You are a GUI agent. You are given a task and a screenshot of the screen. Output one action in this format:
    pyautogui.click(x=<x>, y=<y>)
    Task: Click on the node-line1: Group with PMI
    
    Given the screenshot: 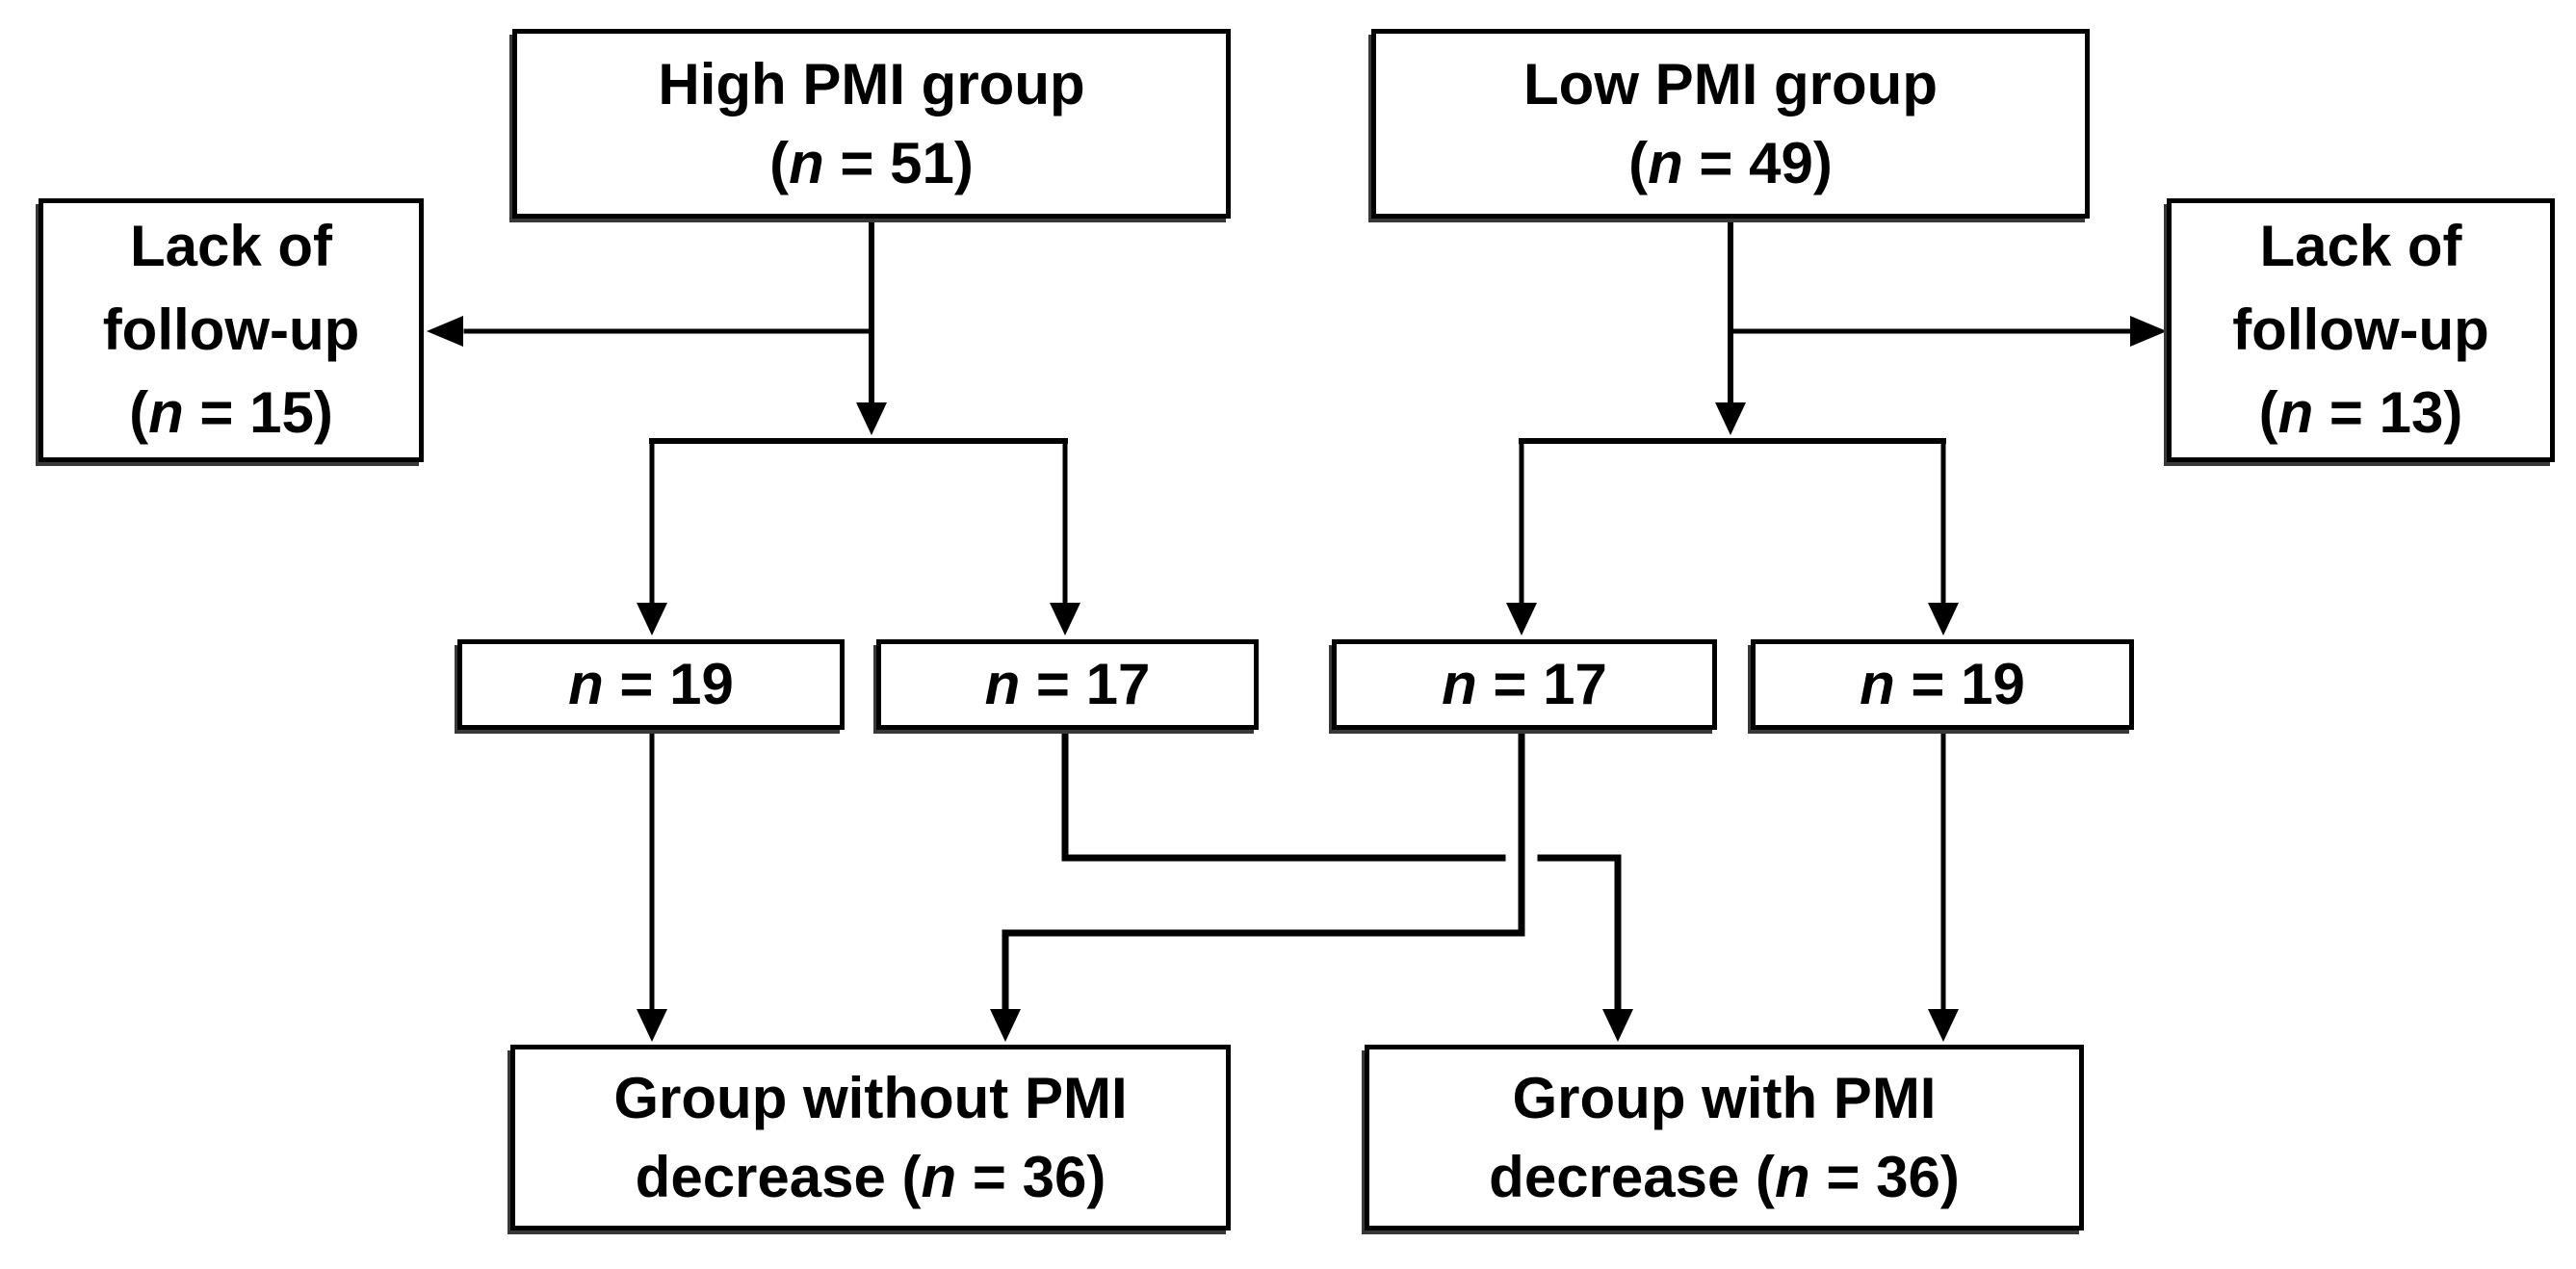 What is the action you would take?
    pyautogui.click(x=1724, y=1097)
    